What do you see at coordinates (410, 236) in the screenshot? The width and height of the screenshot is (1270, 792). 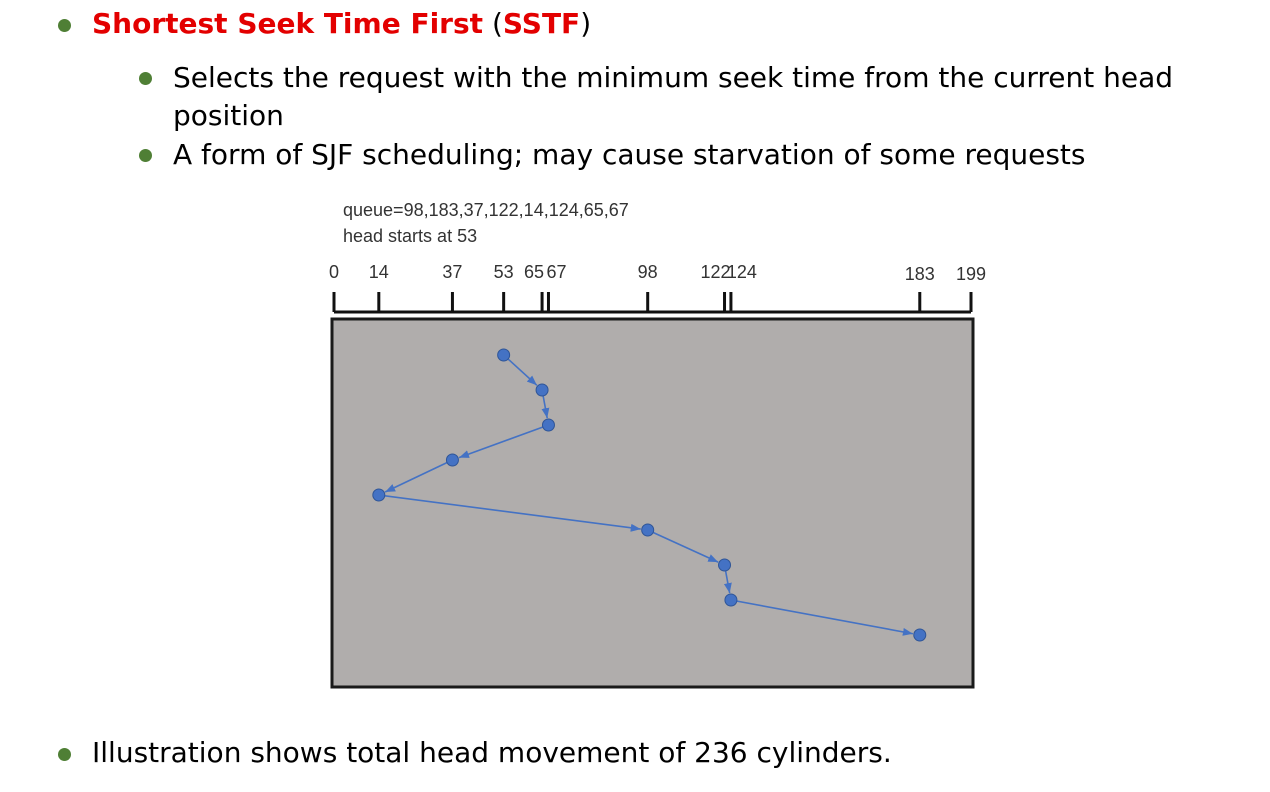 I see `head-start-label: head starts at 53` at bounding box center [410, 236].